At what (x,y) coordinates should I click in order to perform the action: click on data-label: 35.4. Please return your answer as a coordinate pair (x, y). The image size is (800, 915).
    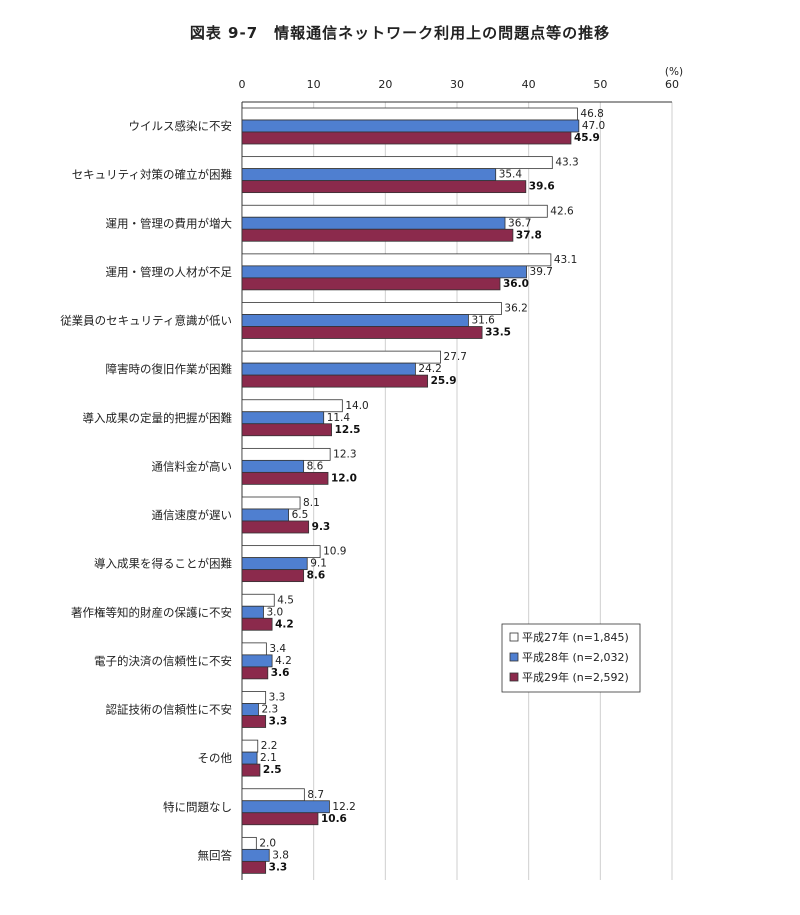
    Looking at the image, I should click on (511, 175).